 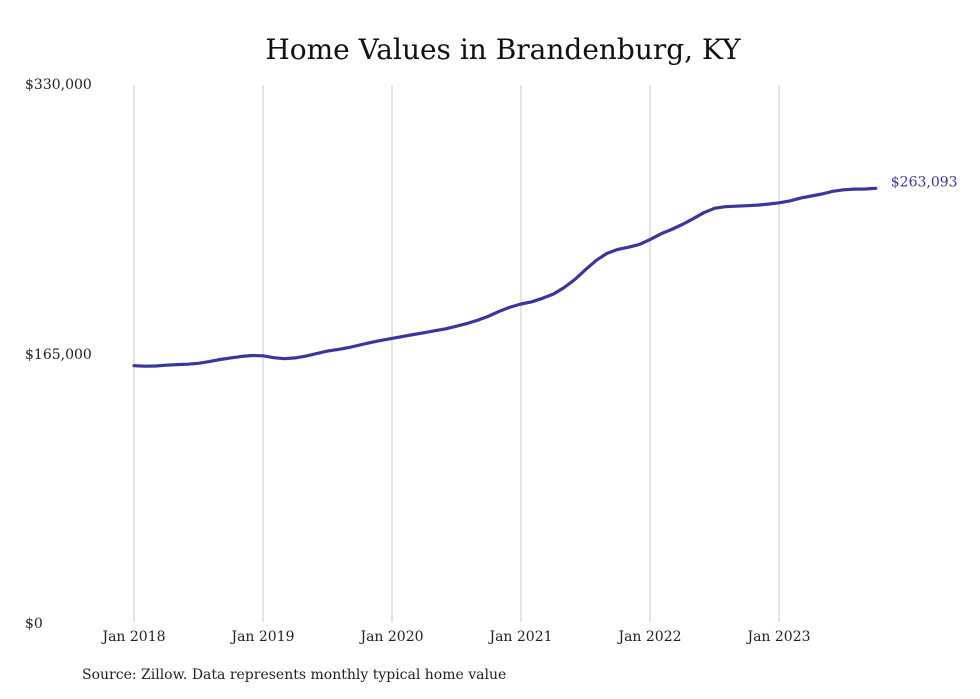 I want to click on x-tick-label: Jan 2020, so click(x=390, y=637).